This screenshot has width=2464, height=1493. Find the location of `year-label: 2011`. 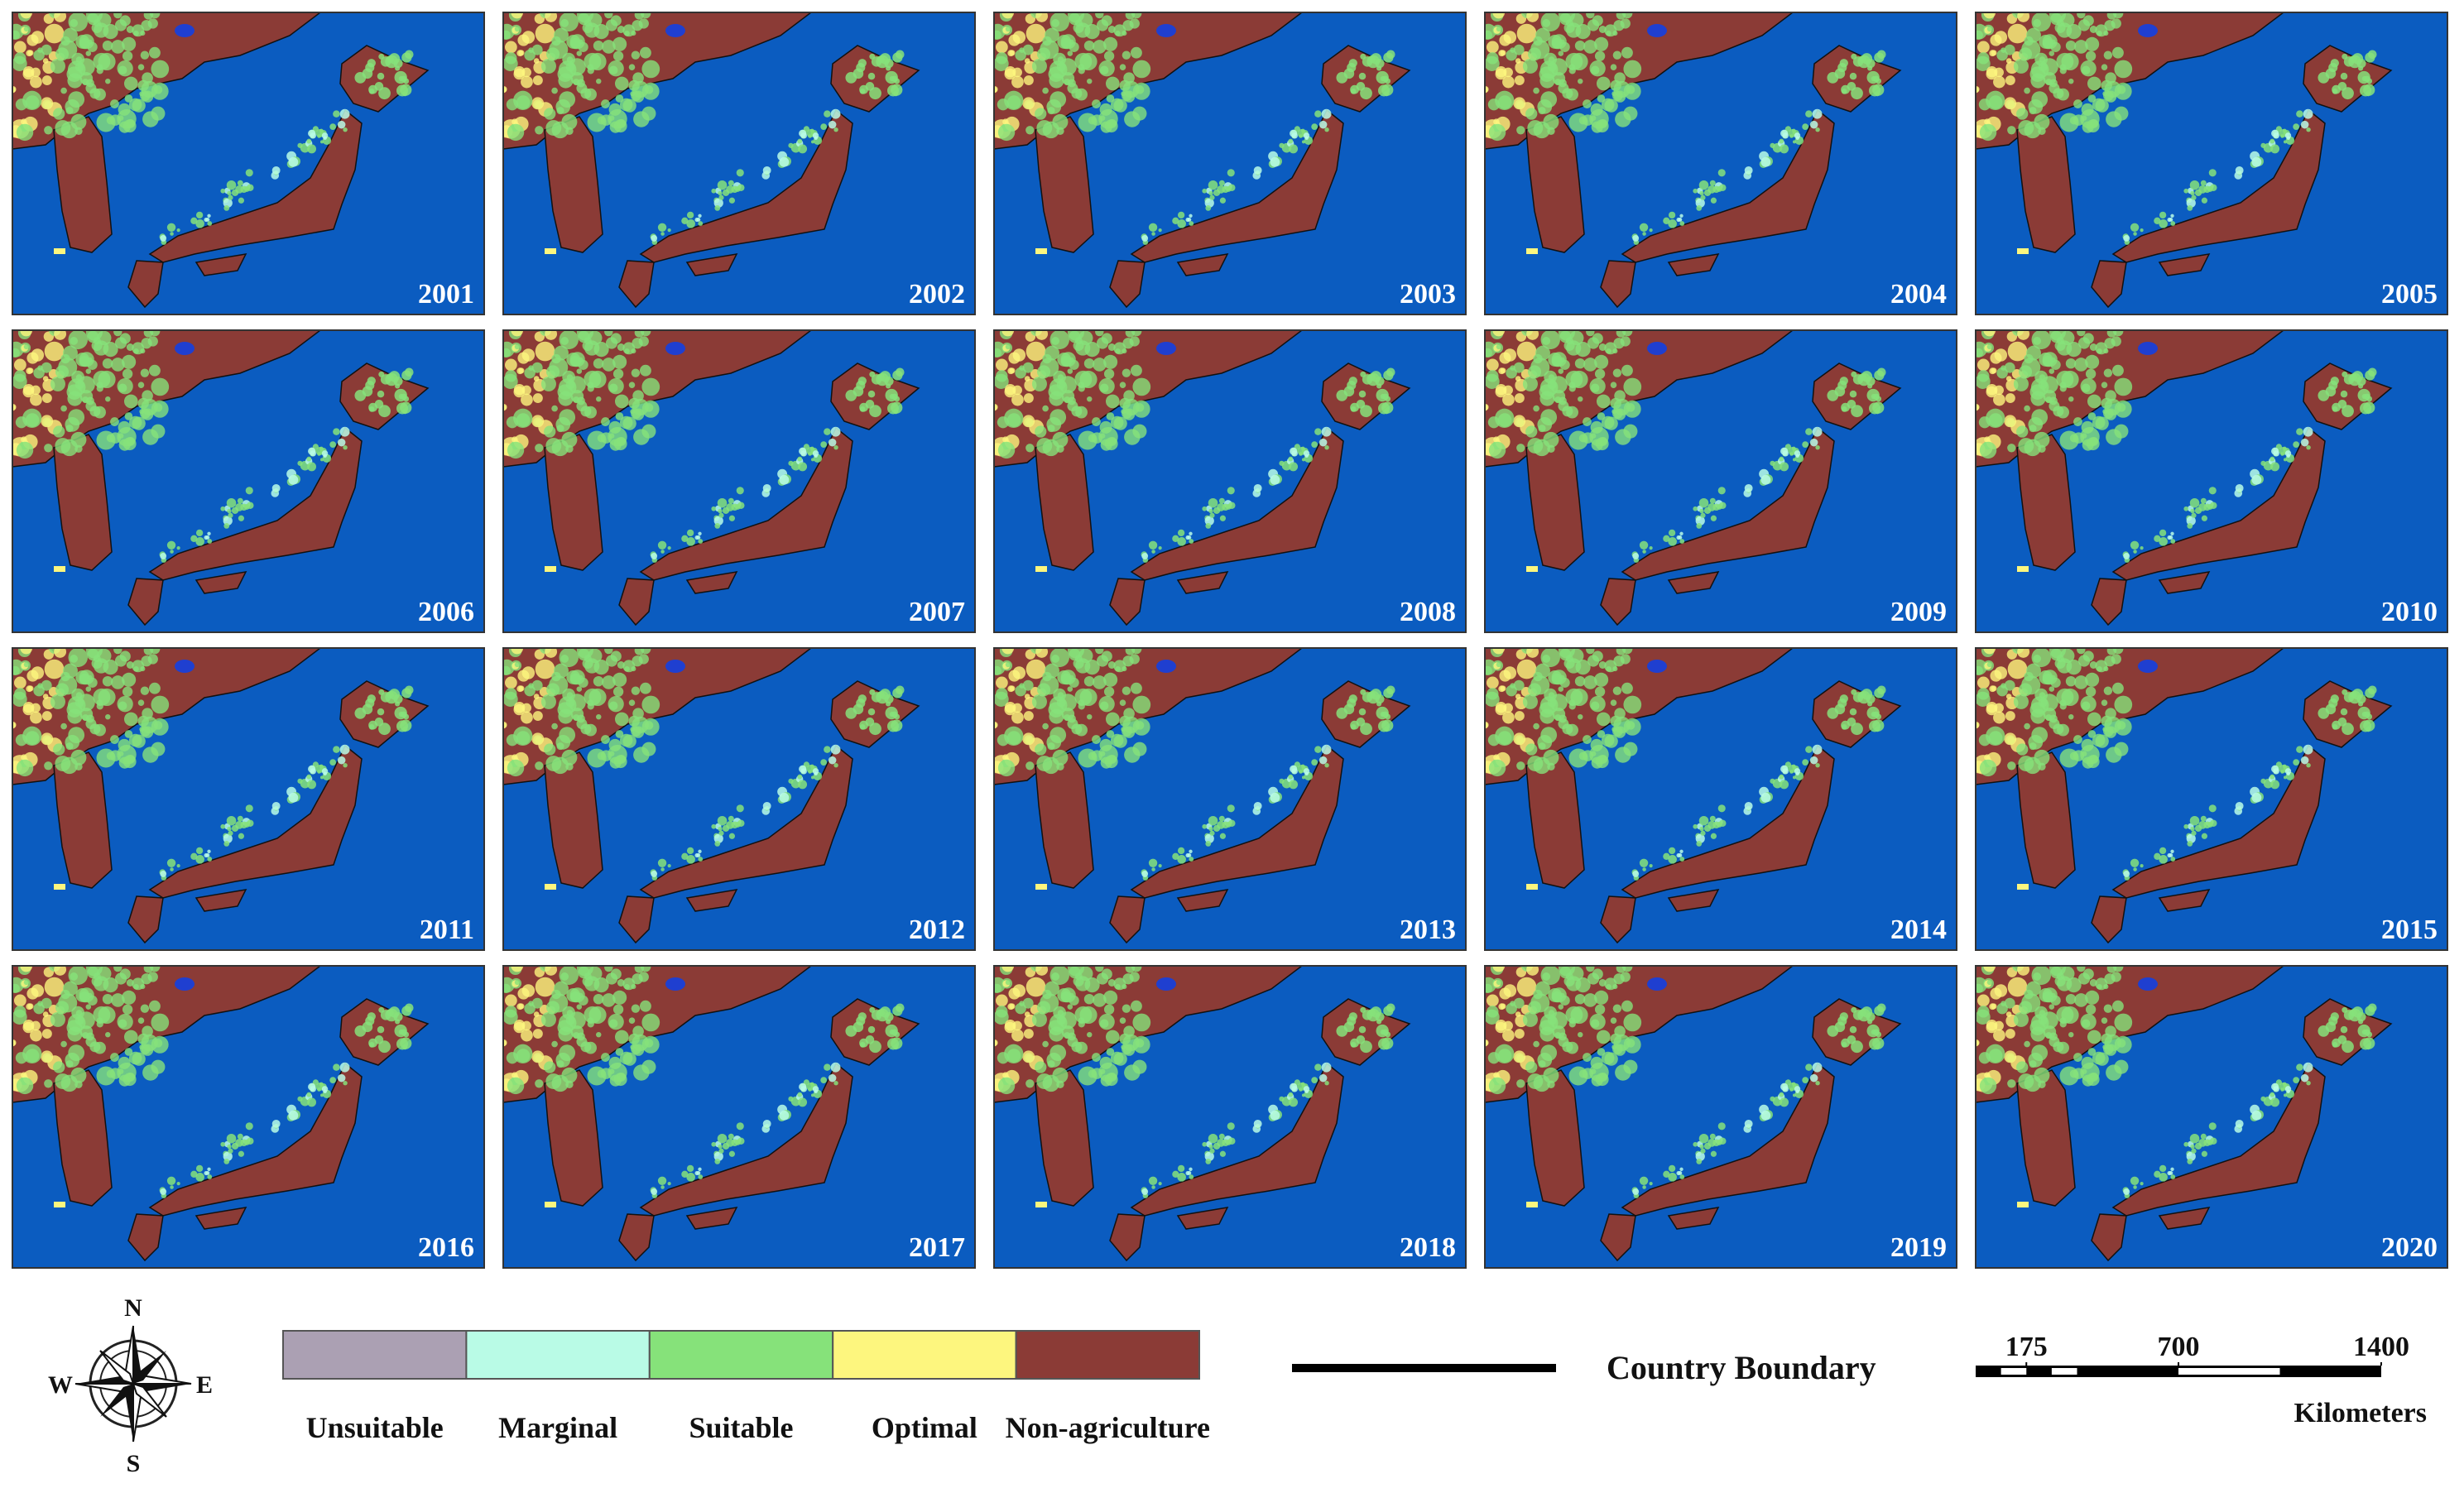

year-label: 2011 is located at coordinates (447, 930).